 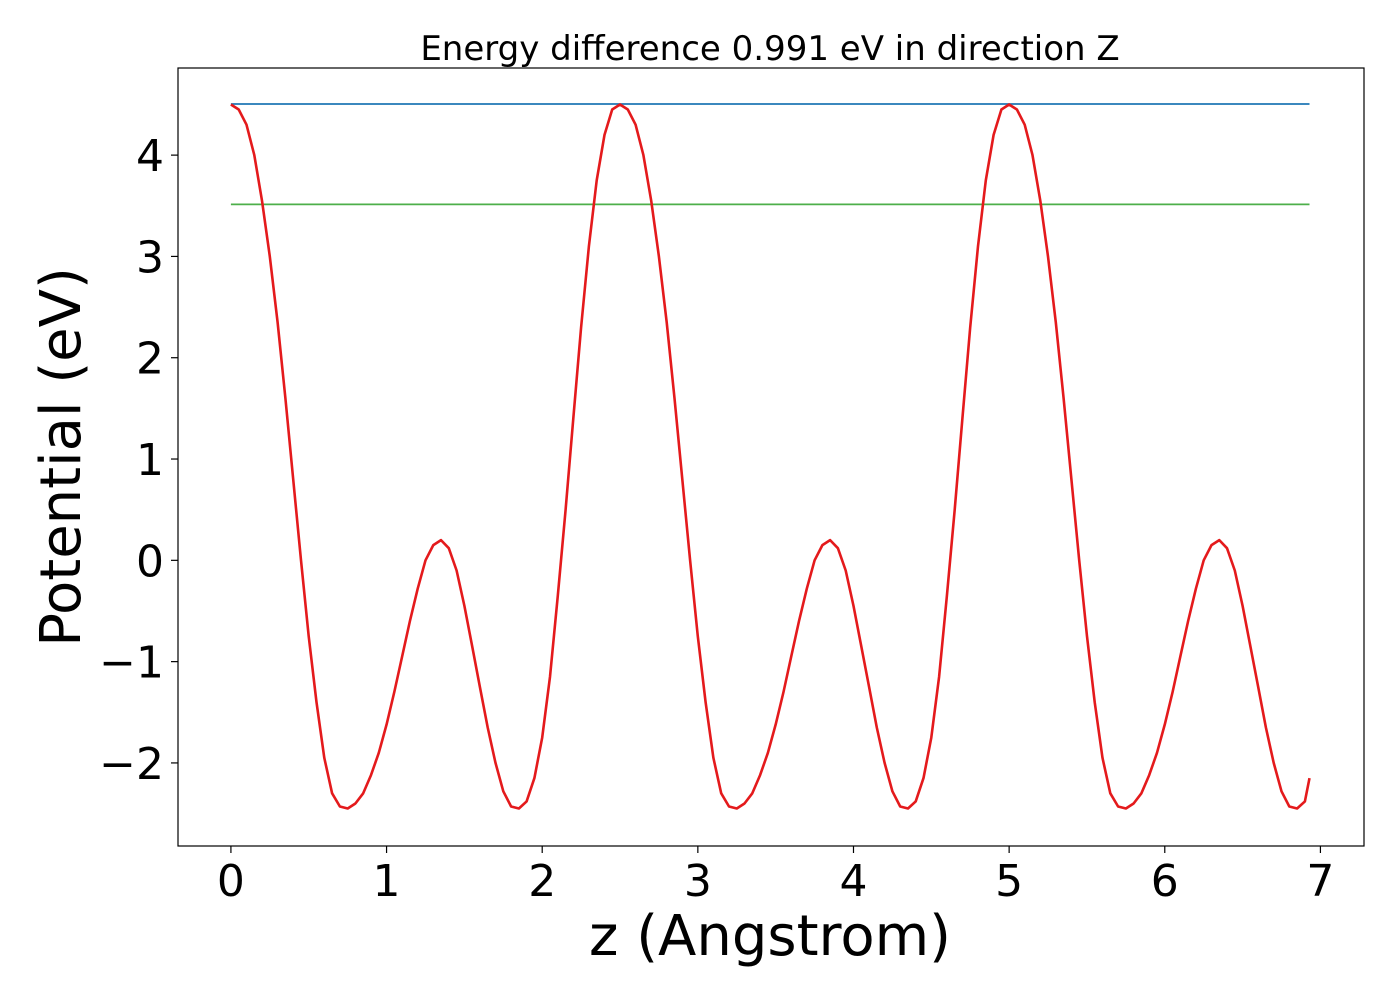 I want to click on x-tick-label: 6, so click(x=1165, y=881).